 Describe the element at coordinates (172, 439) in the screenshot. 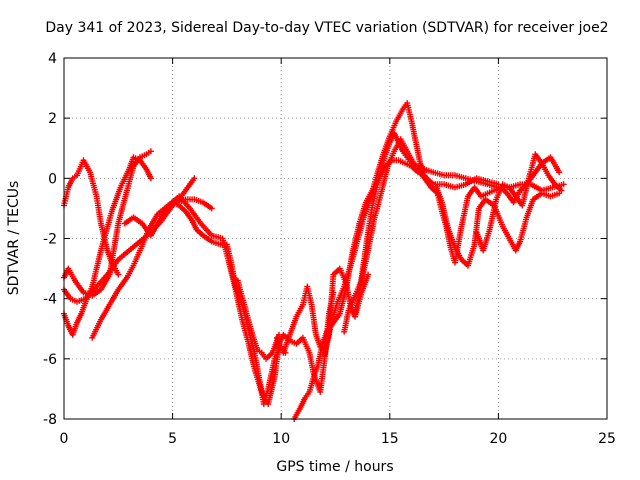

I see `x-tick-label: 5` at that location.